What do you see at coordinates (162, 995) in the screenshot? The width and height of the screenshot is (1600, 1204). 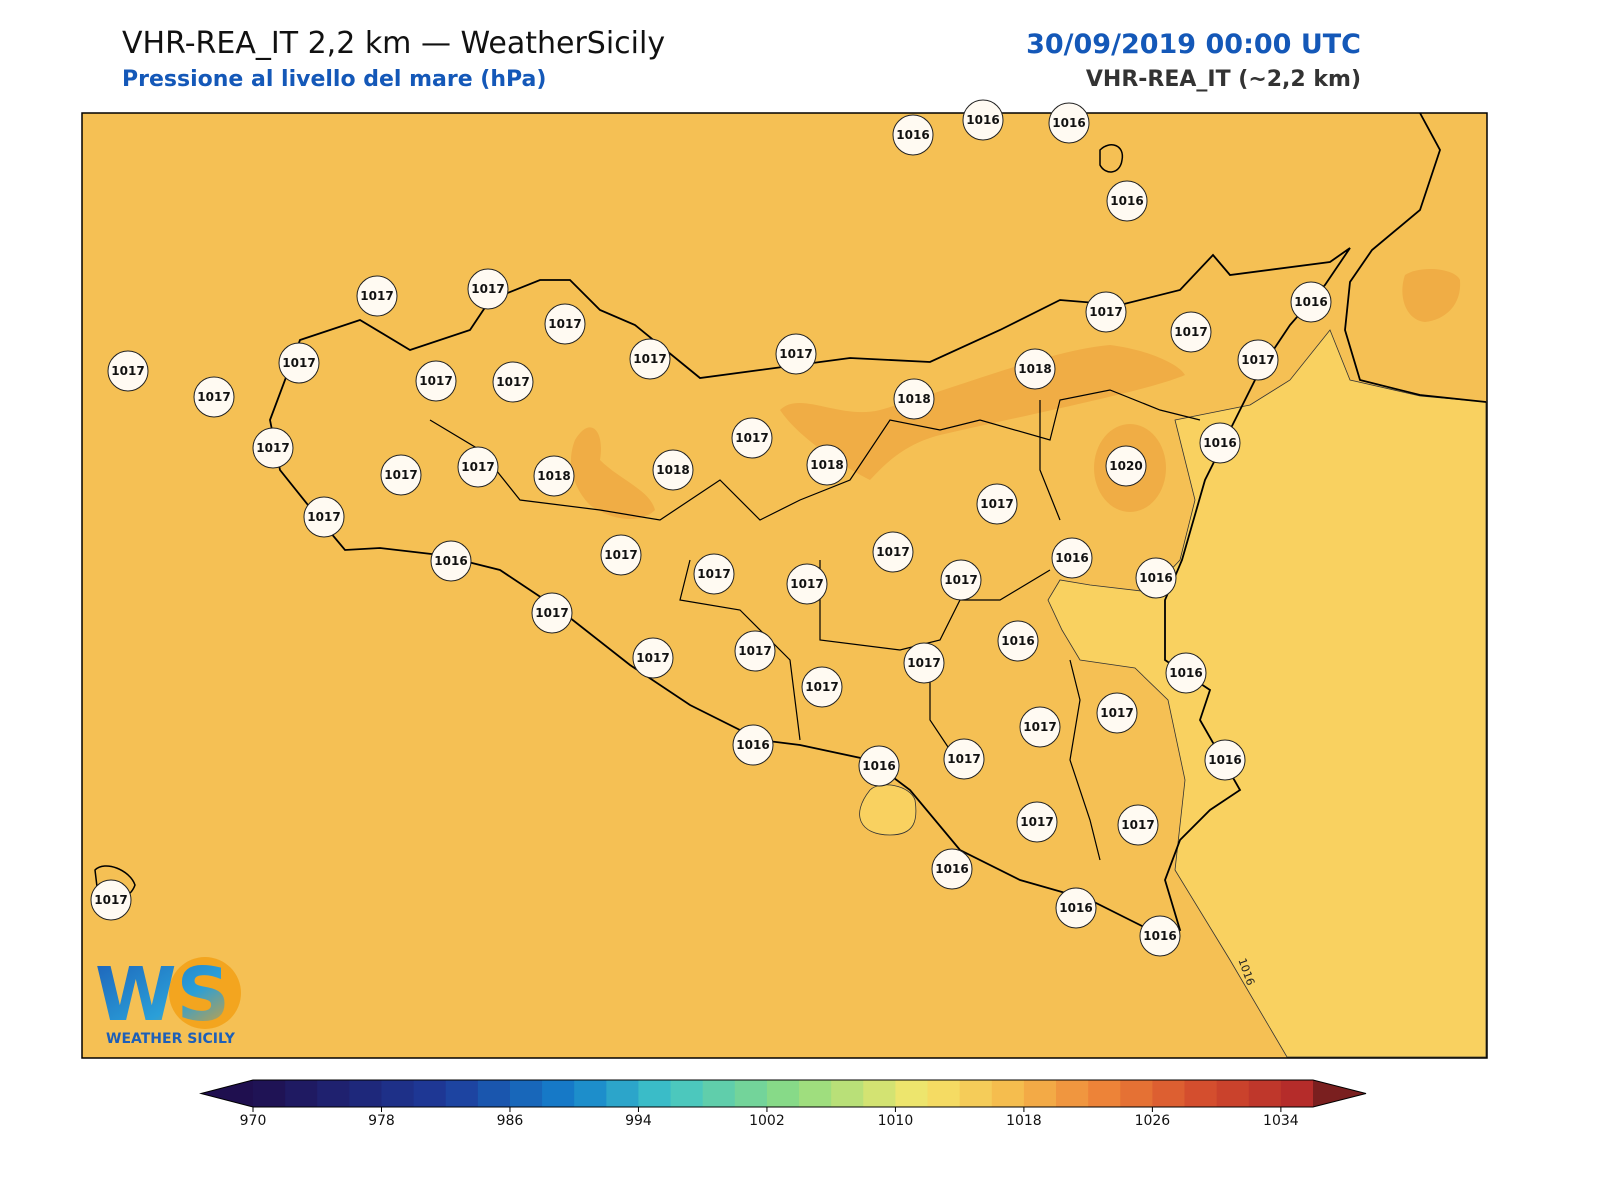 I see `logo-mark: WS` at bounding box center [162, 995].